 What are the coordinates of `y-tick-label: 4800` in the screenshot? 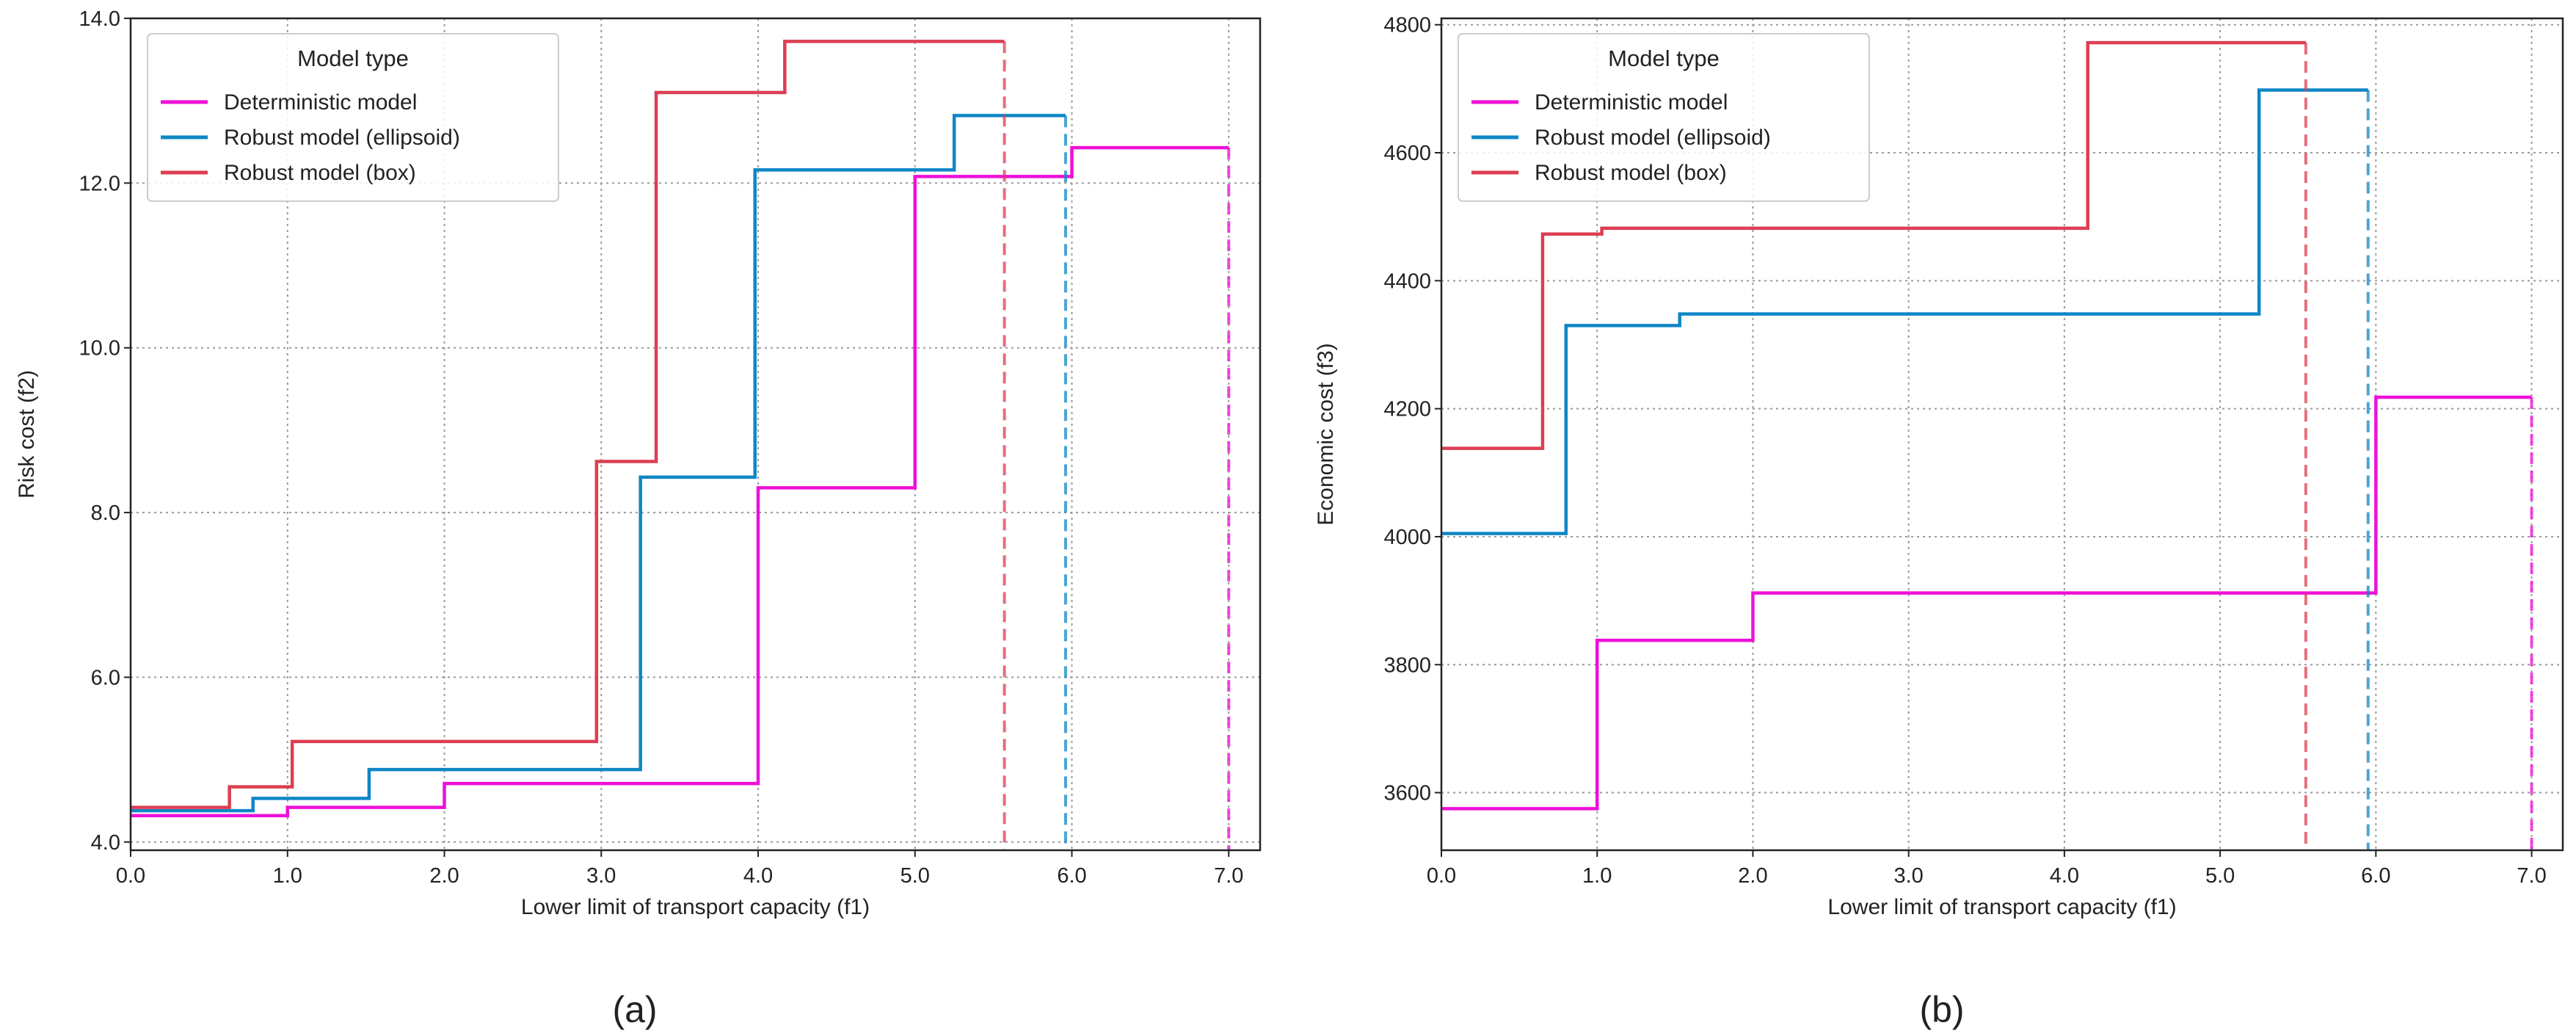 It's located at (1407, 25).